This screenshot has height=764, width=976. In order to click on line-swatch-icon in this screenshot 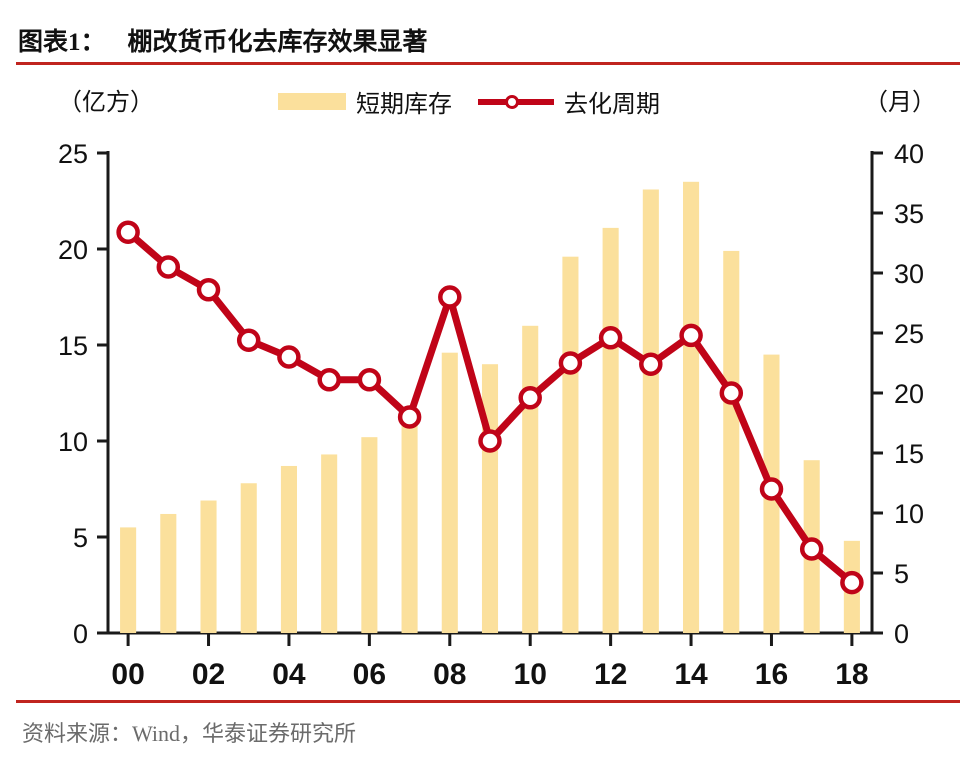, I will do `click(516, 102)`.